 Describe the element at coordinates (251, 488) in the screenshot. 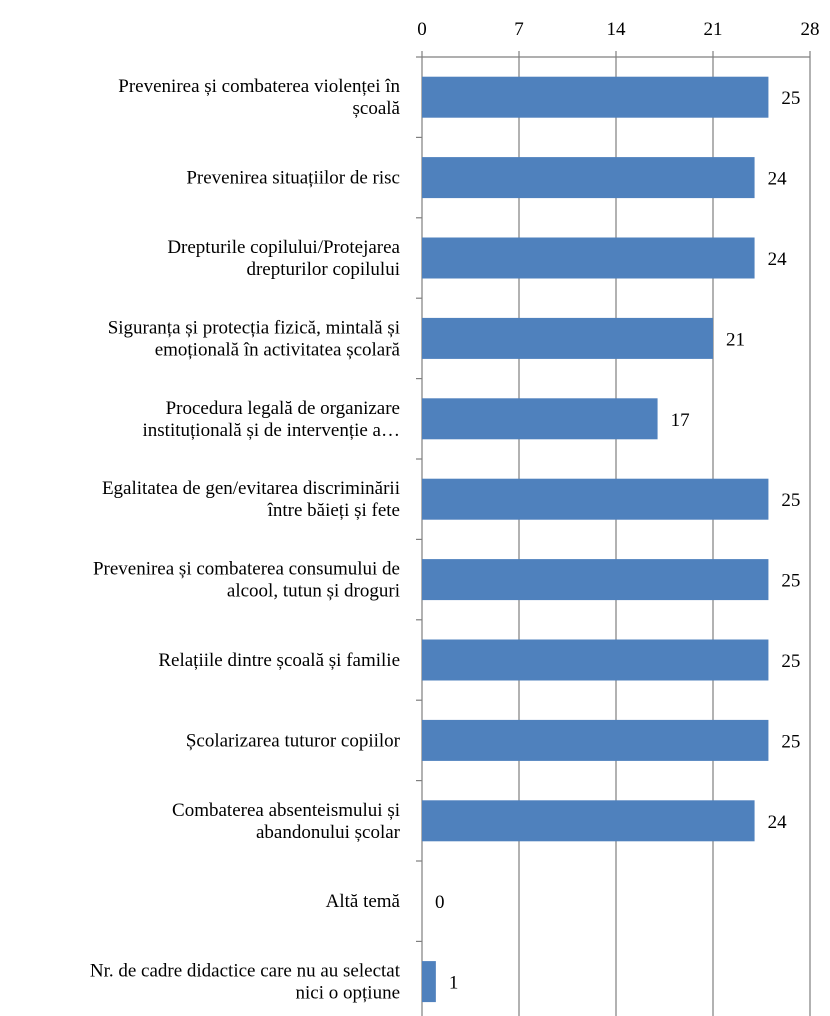

I see `category-label-line: Egalitatea de gen/evitarea discriminării` at that location.